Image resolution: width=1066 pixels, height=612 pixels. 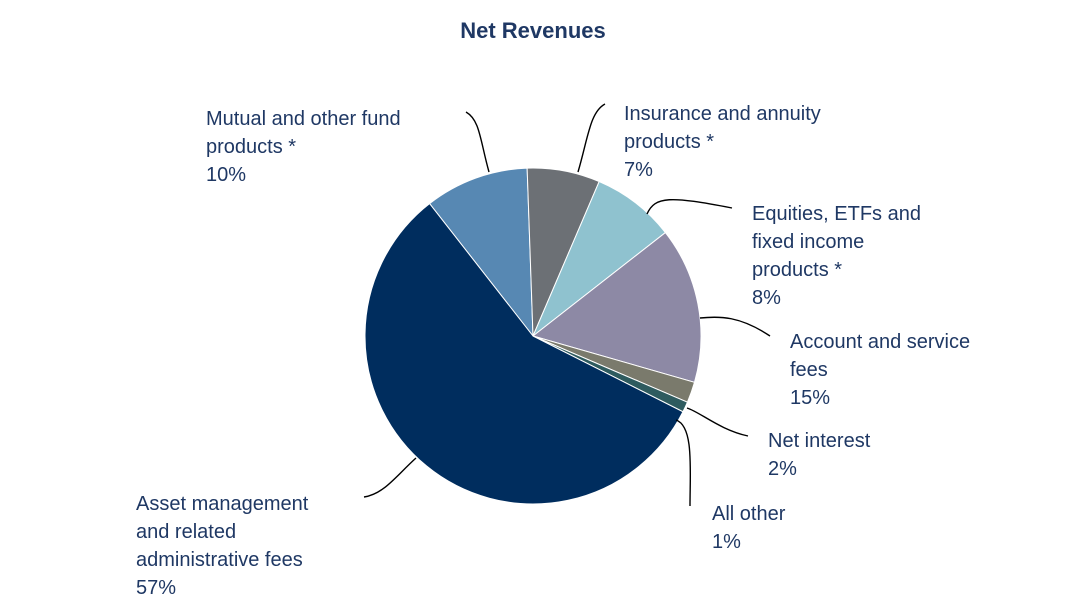 I want to click on leader-line-mutual, so click(x=477, y=142).